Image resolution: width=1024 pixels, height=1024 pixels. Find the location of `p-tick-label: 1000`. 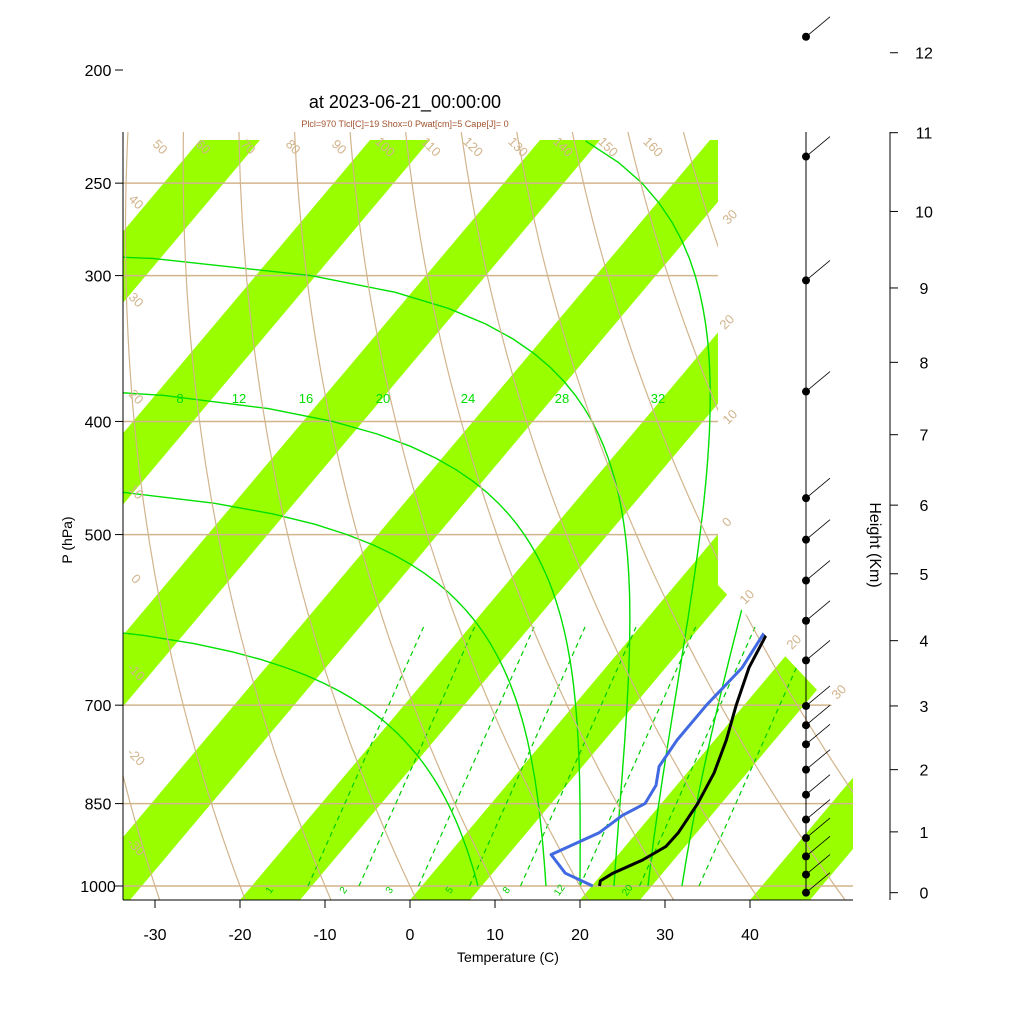

p-tick-label: 1000 is located at coordinates (98, 887).